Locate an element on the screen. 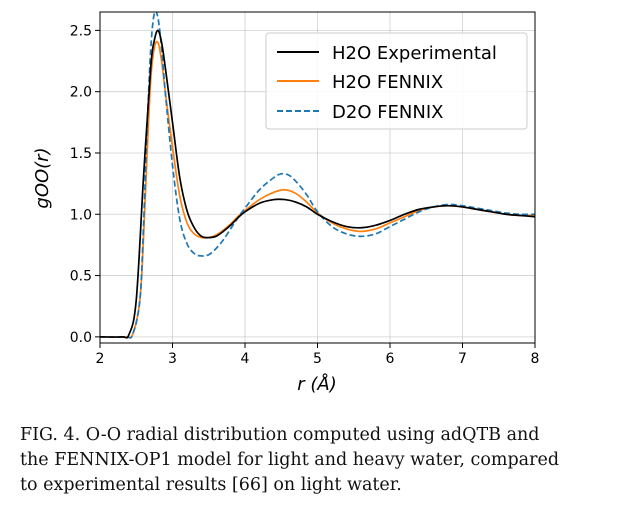  x-axis-label: r (Å) is located at coordinates (316, 384).